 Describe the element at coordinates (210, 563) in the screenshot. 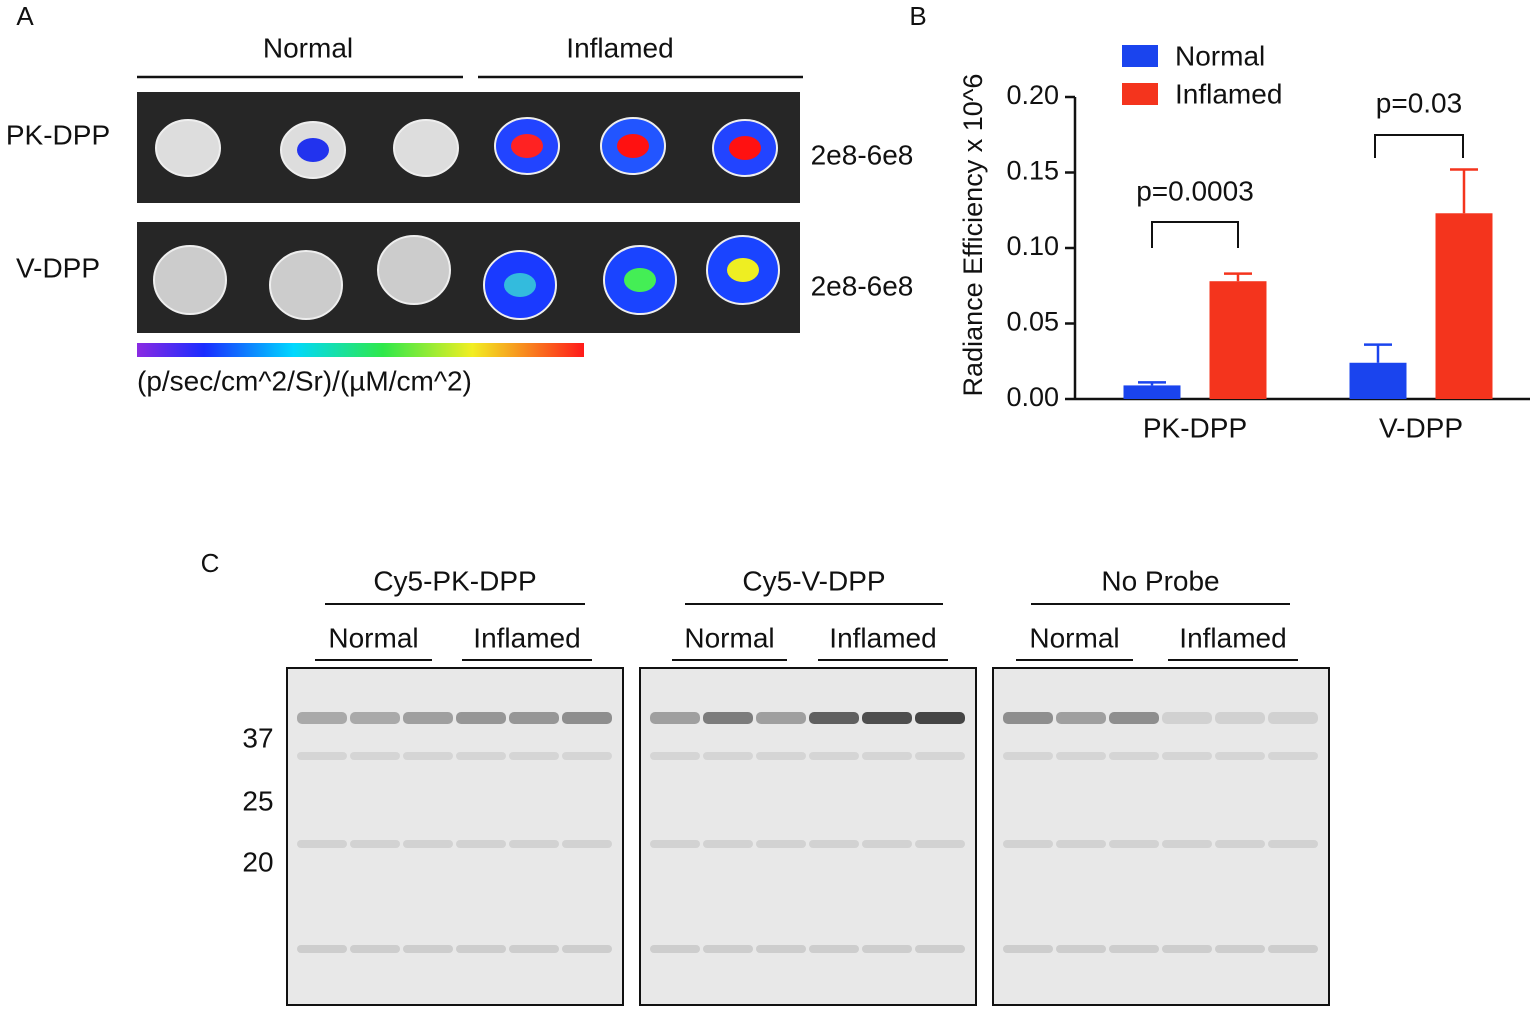

I see `panel-label: C` at that location.